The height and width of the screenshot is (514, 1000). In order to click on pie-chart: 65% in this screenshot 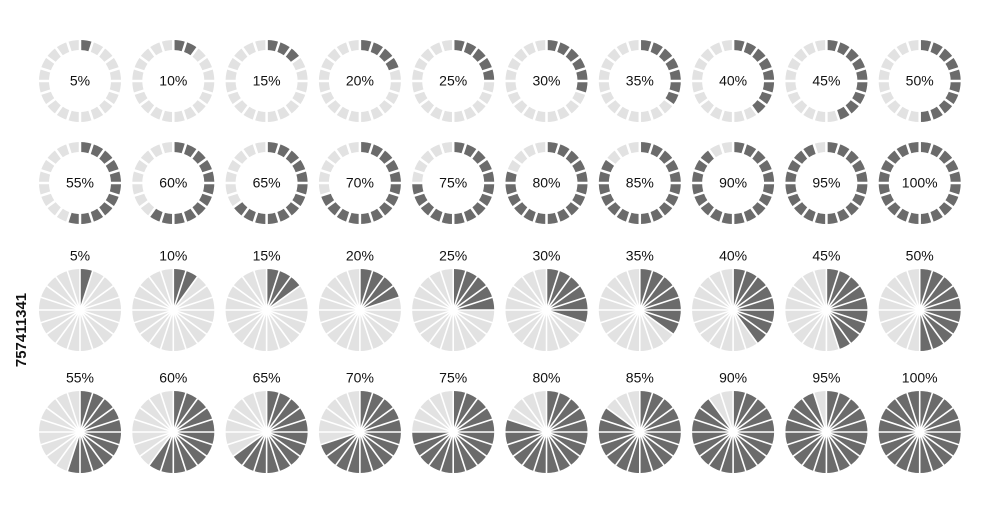, I will do `click(266, 422)`.